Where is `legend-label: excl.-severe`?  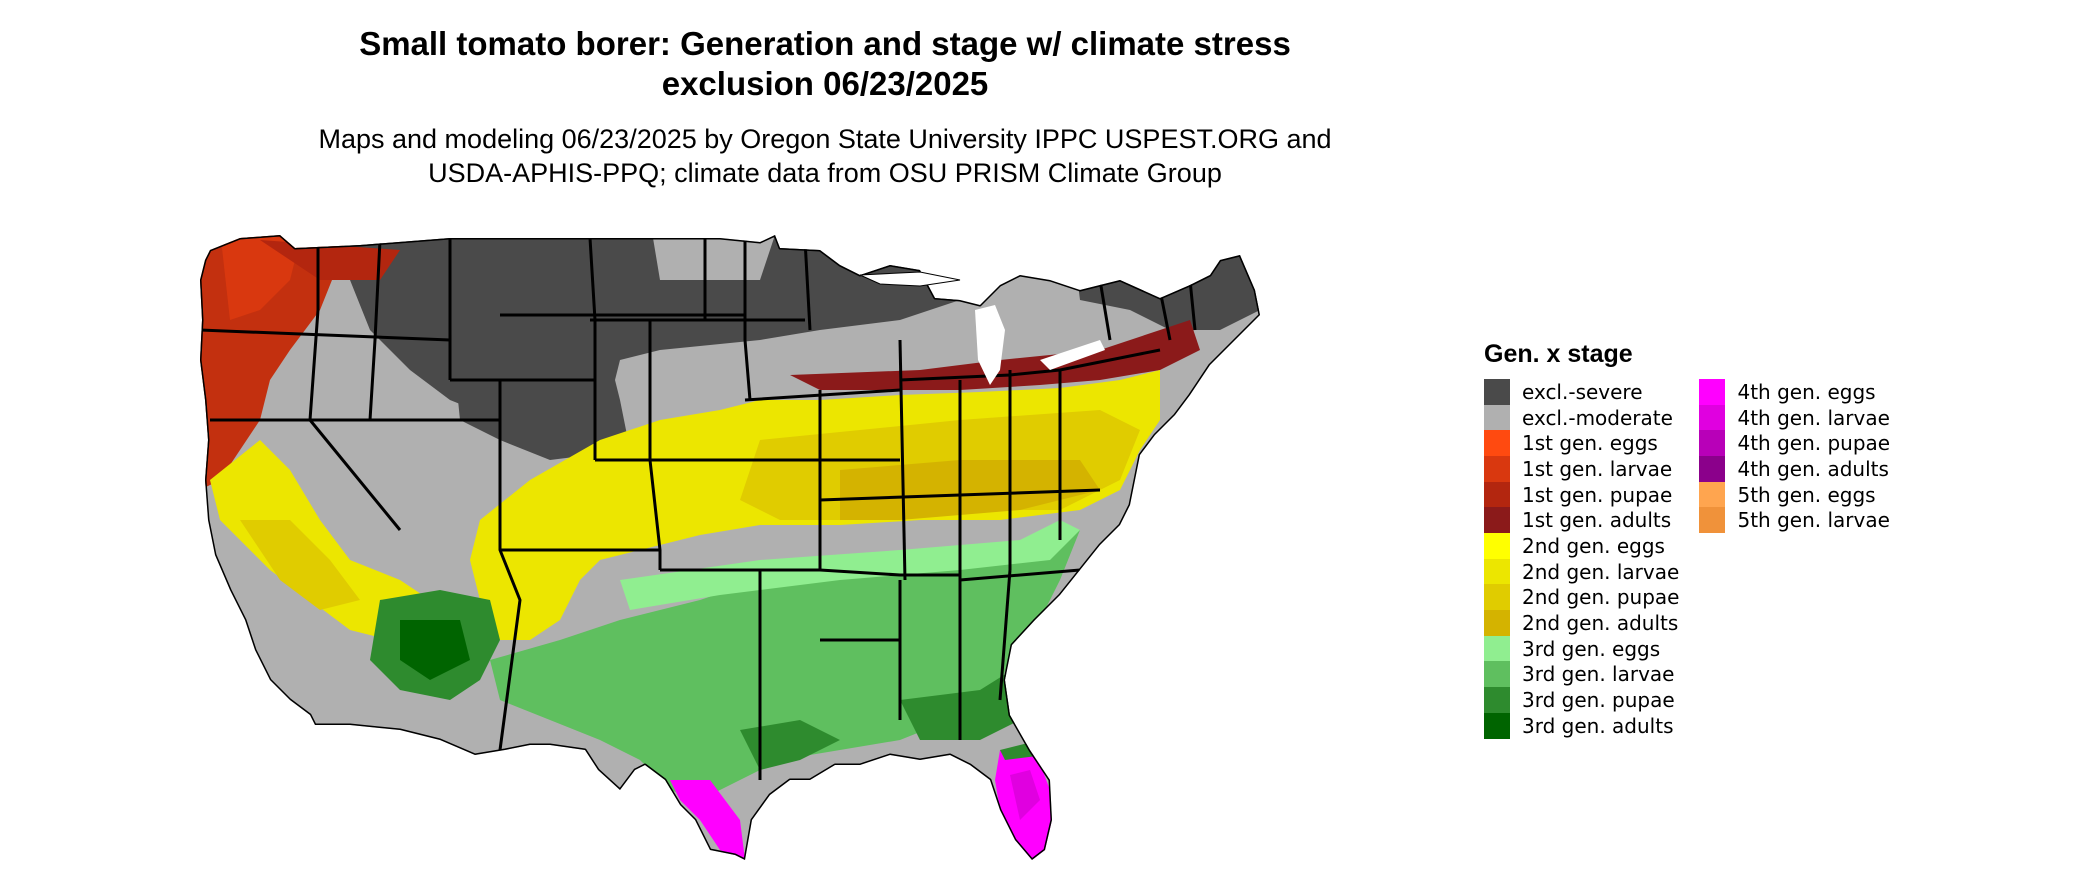
legend-label: excl.-severe is located at coordinates (1582, 391).